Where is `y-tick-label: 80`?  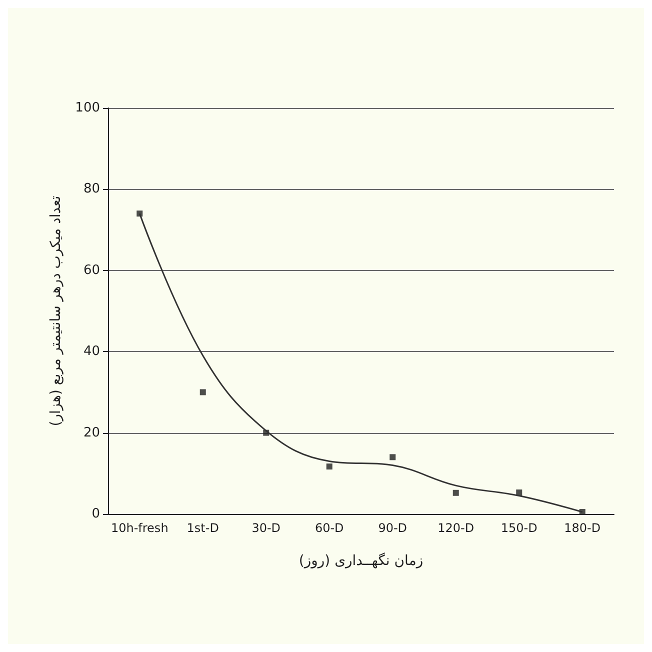
y-tick-label: 80 is located at coordinates (91, 189).